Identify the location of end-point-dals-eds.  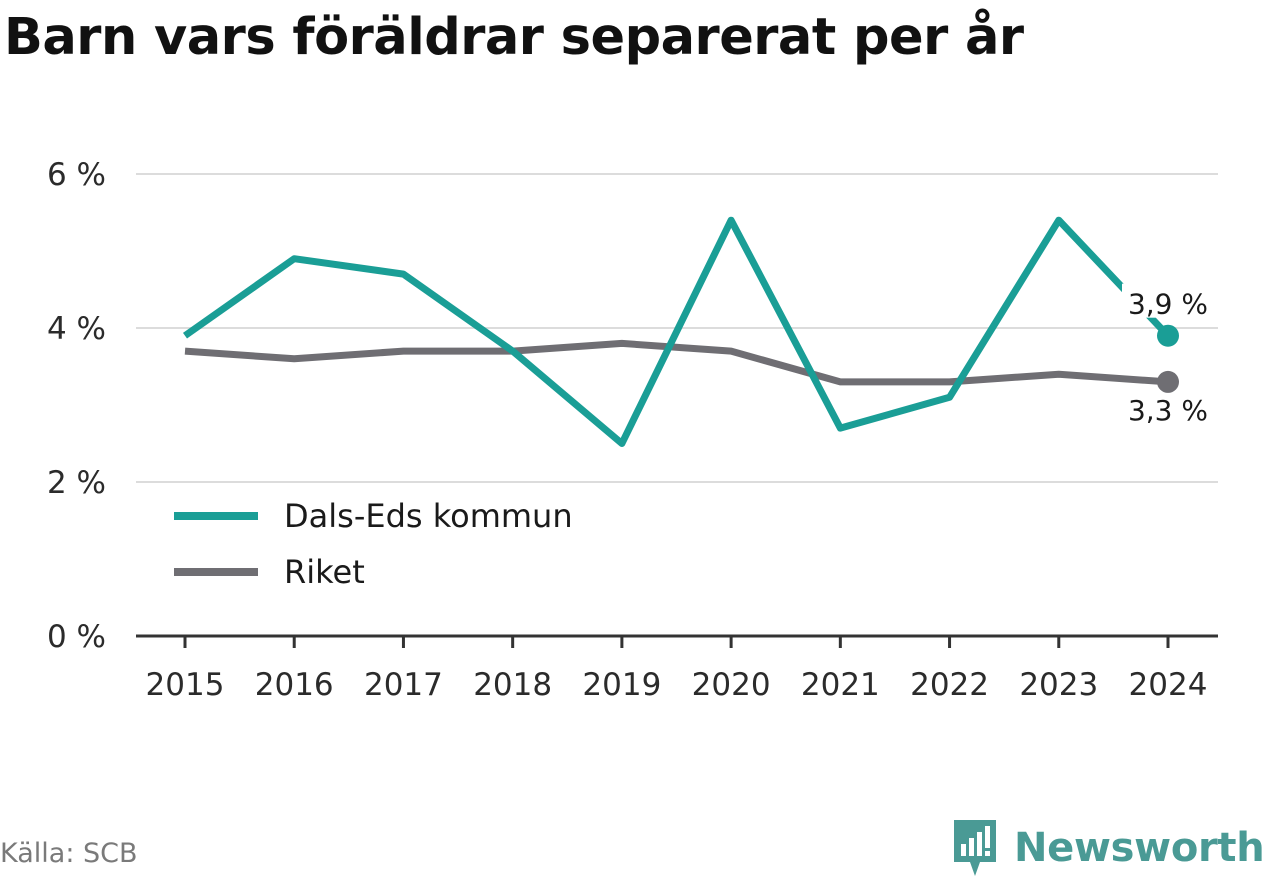
(1168, 335).